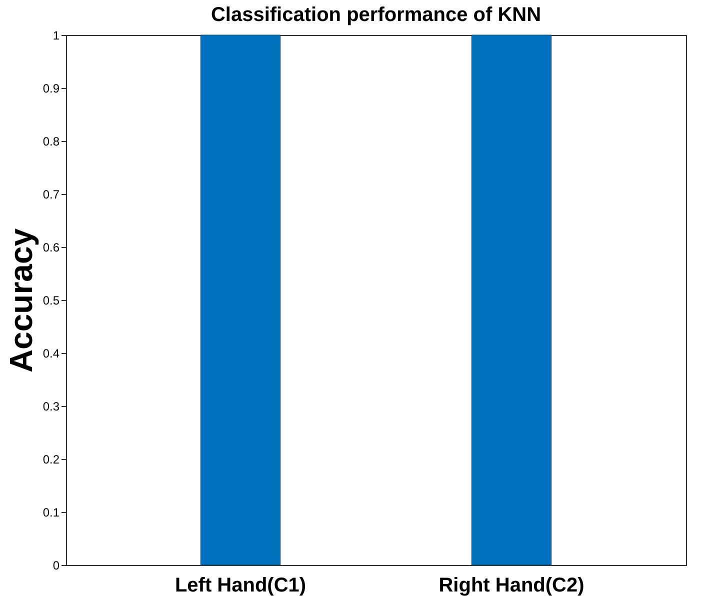 The width and height of the screenshot is (715, 603). What do you see at coordinates (51, 89) in the screenshot?
I see `y-tick-label: 0.9` at bounding box center [51, 89].